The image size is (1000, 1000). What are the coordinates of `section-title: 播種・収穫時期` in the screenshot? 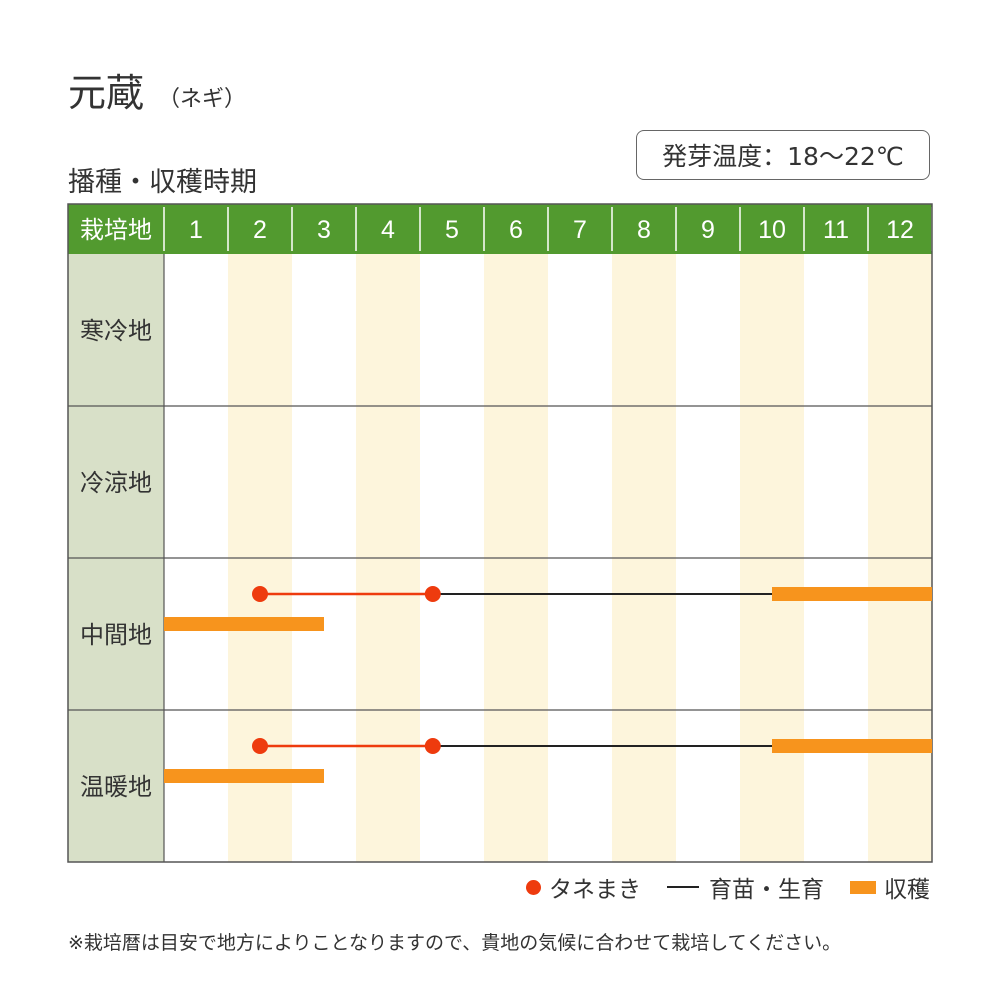 It's located at (162, 182).